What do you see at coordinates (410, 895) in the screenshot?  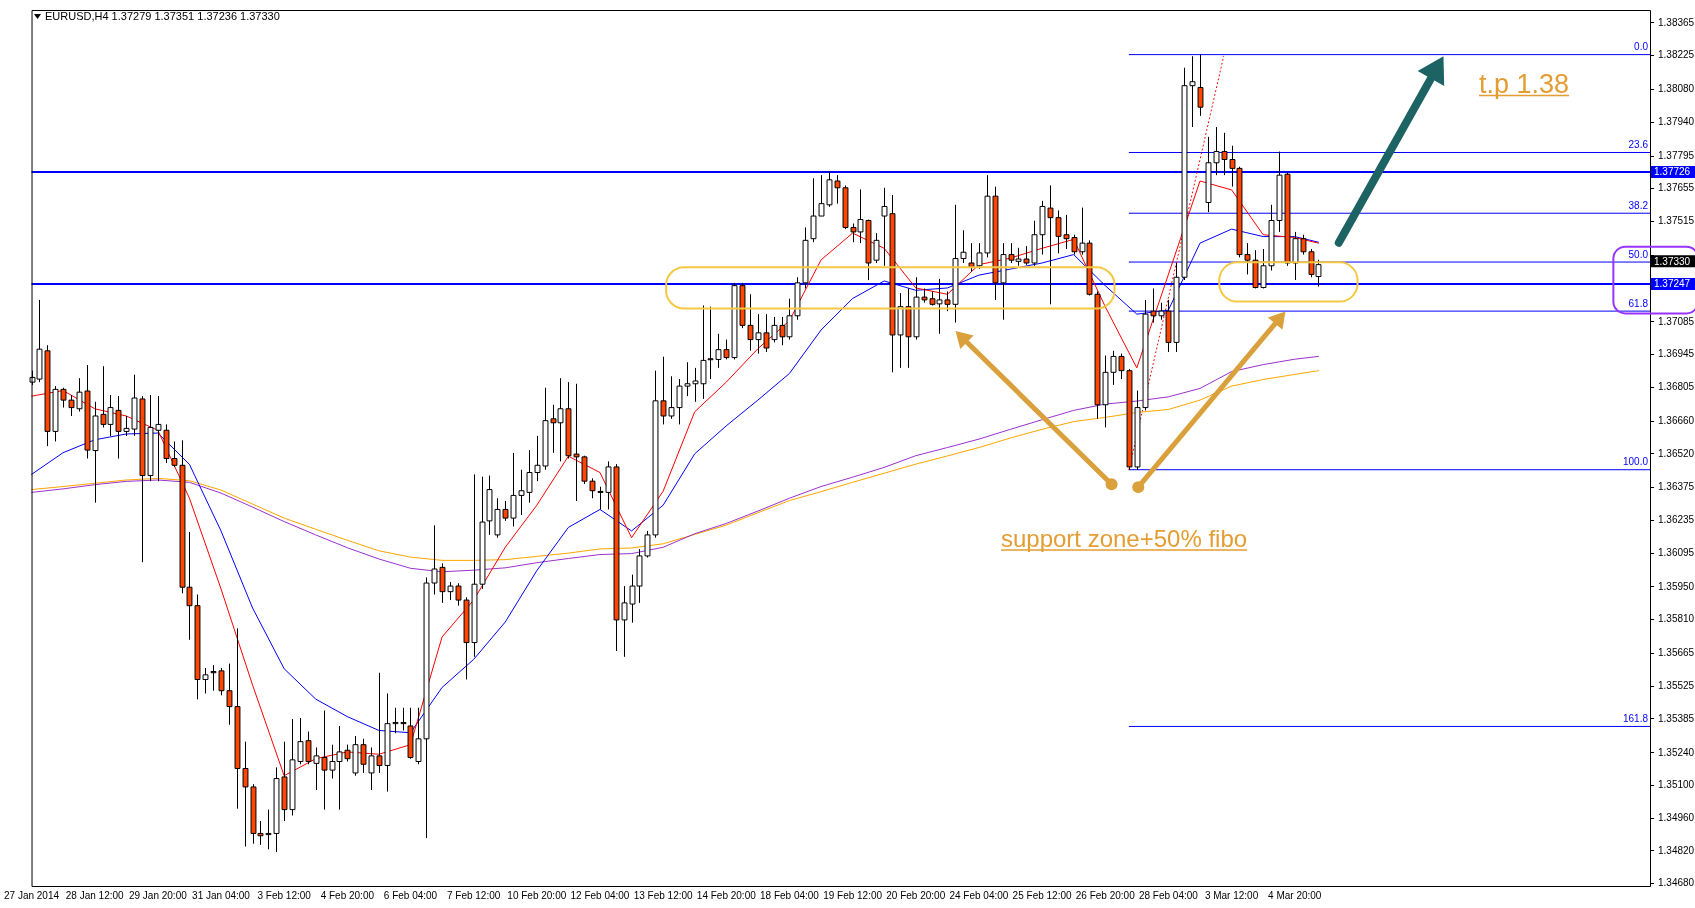 I see `x-tick-label: 6 Feb 04:00` at bounding box center [410, 895].